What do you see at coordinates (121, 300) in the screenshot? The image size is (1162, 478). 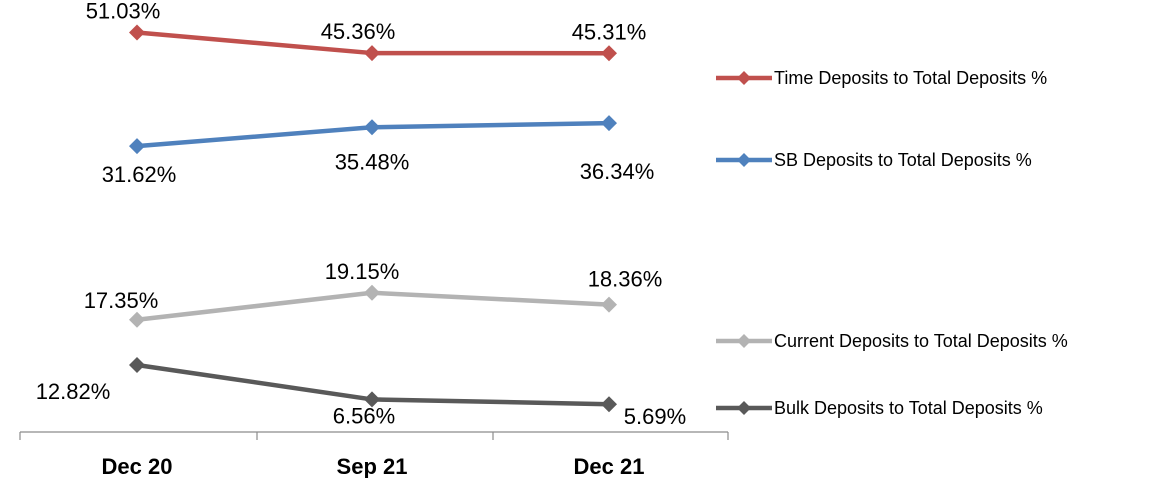 I see `data-label-current-deposits-to-total-deposits-pct-dec-20: 17.35%` at bounding box center [121, 300].